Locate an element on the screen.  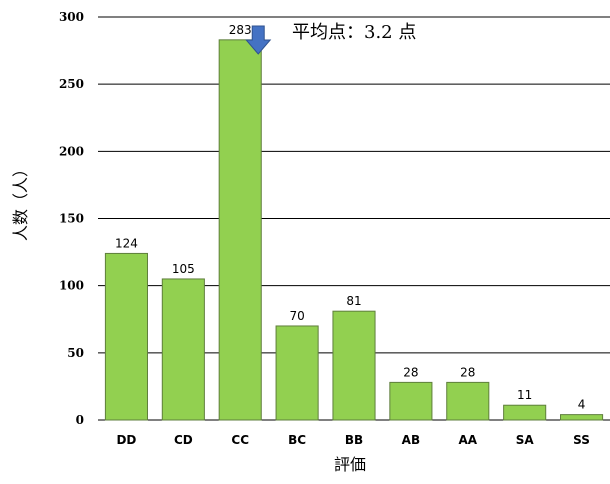
x-tick-label: BB is located at coordinates (354, 440).